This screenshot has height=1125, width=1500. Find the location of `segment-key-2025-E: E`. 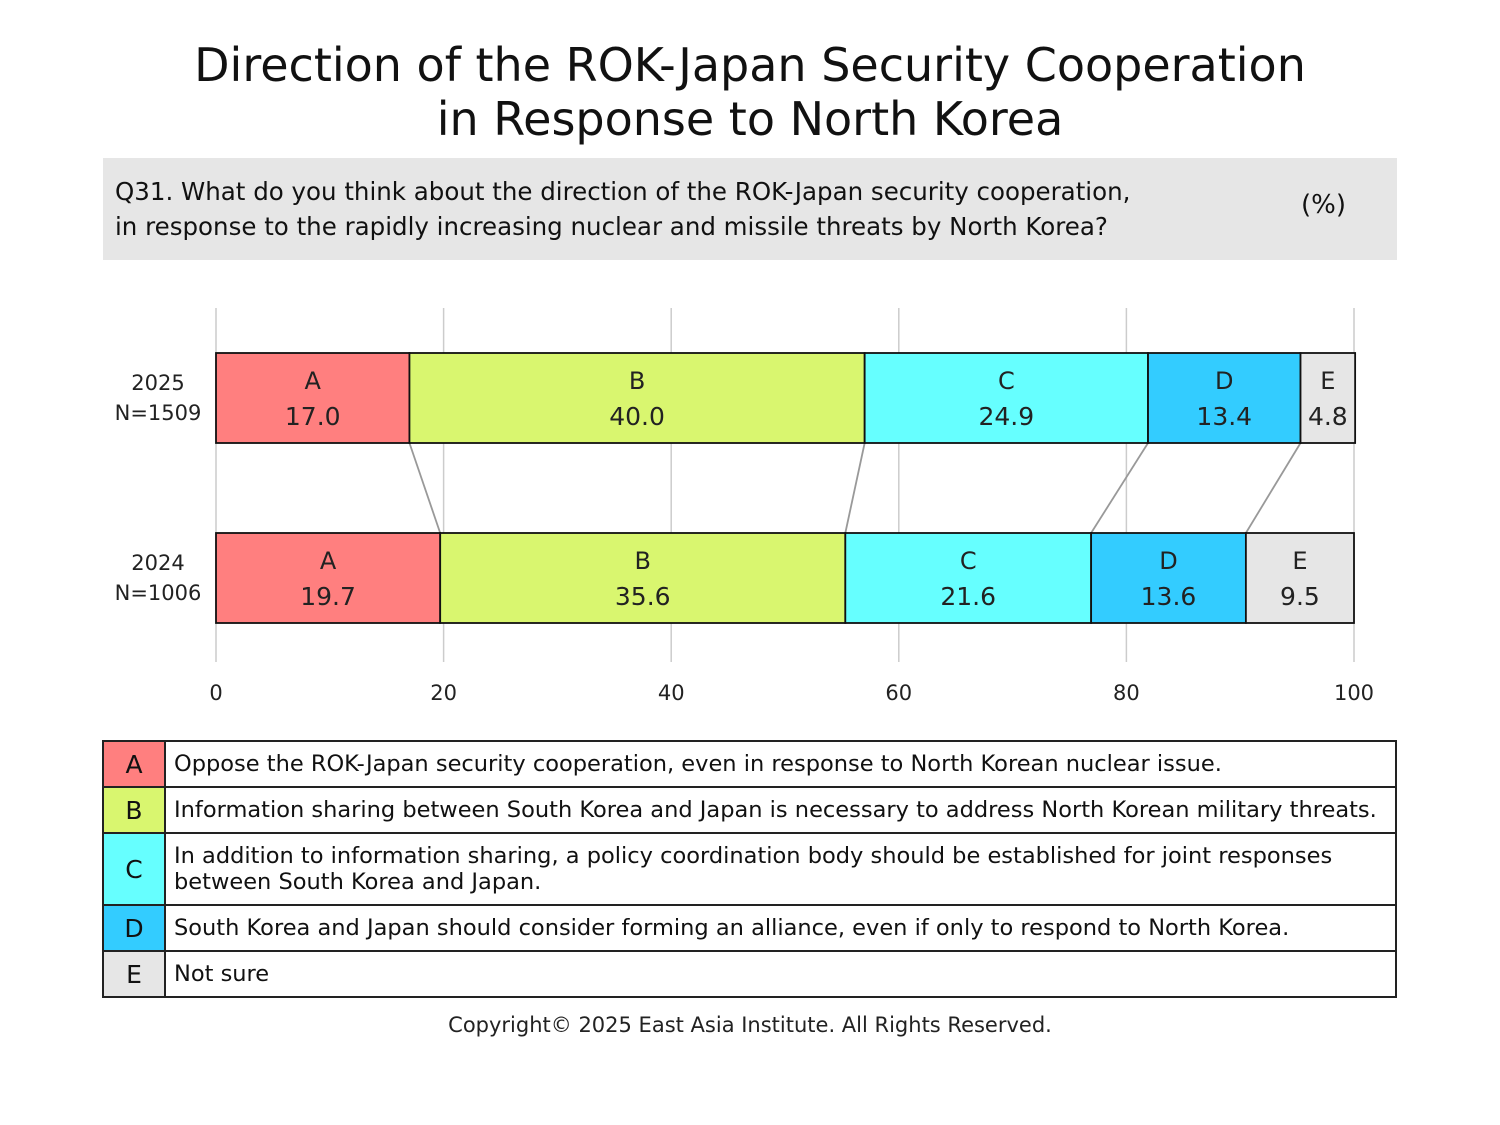

segment-key-2025-E: E is located at coordinates (1327, 381).